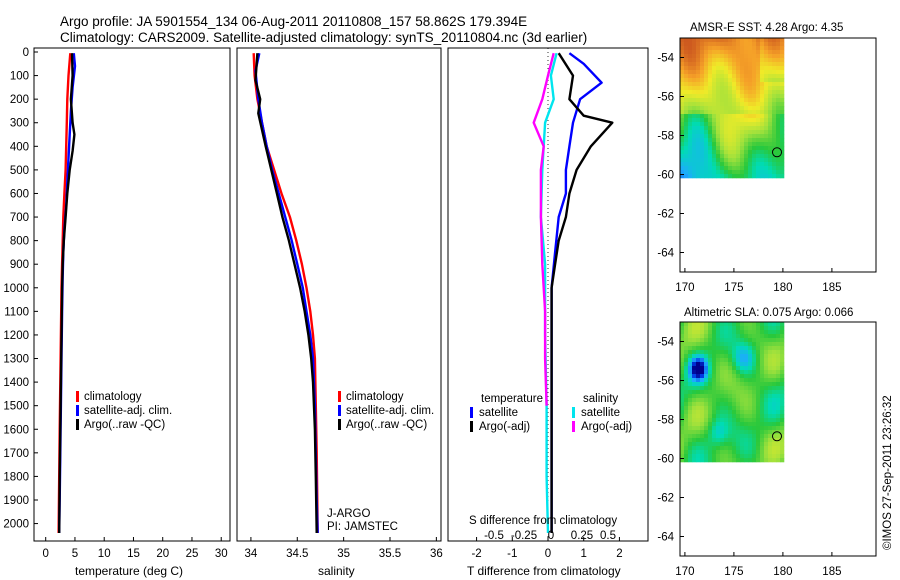 Image resolution: width=900 pixels, height=580 pixels. I want to click on x-tick-label: -1, so click(512, 554).